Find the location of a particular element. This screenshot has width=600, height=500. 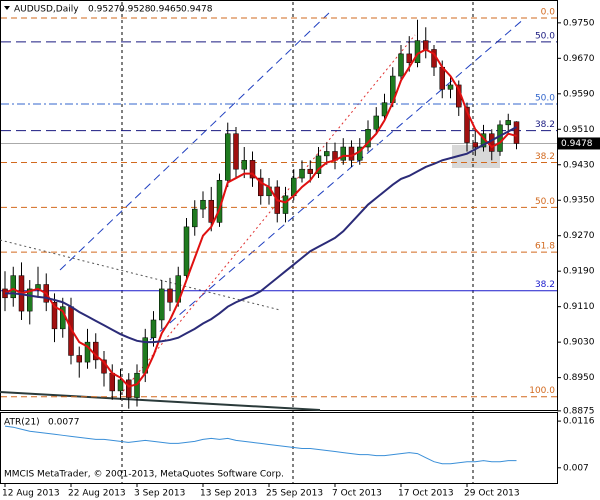

x-tick-label: 17 Oct 2013 is located at coordinates (426, 494).